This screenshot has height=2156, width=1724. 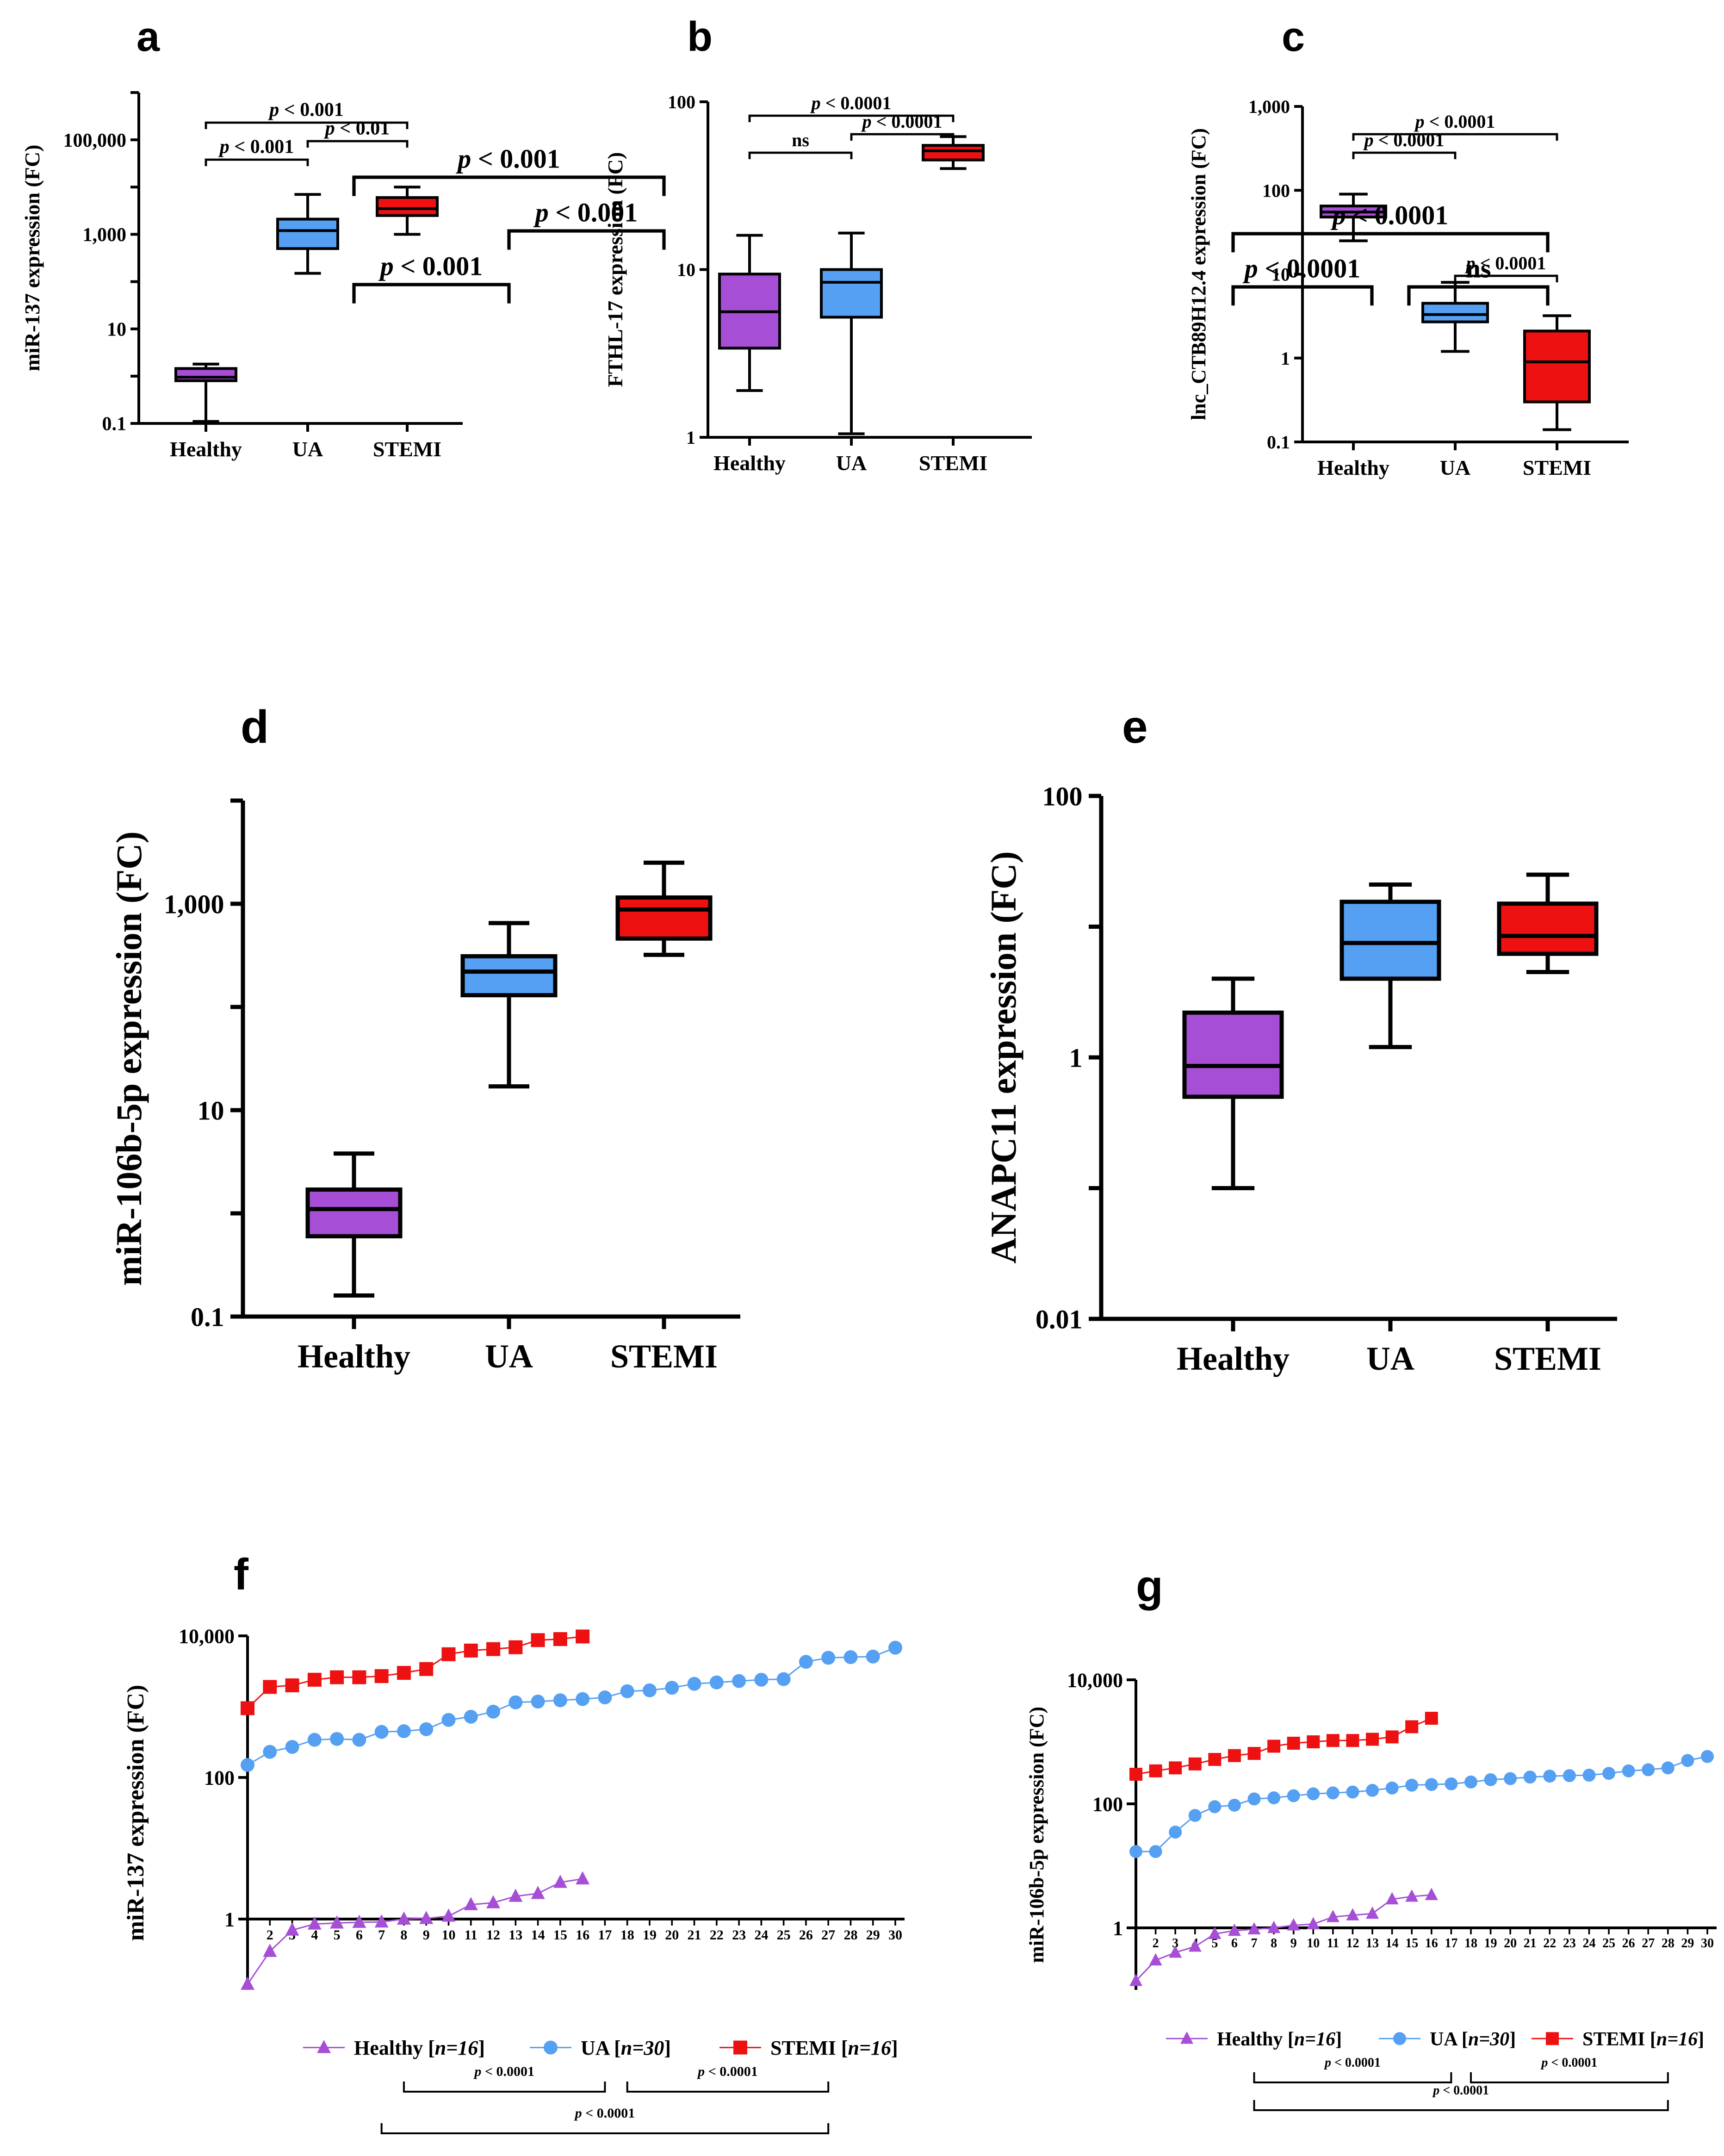 I want to click on x-tick-label: 28, so click(x=850, y=1935).